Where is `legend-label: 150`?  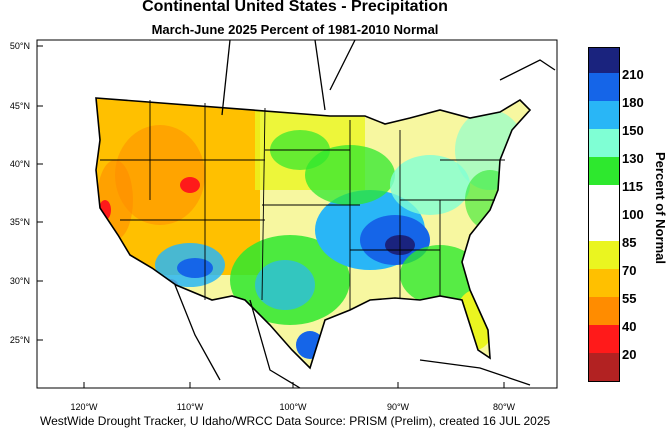
legend-label: 150 is located at coordinates (633, 130).